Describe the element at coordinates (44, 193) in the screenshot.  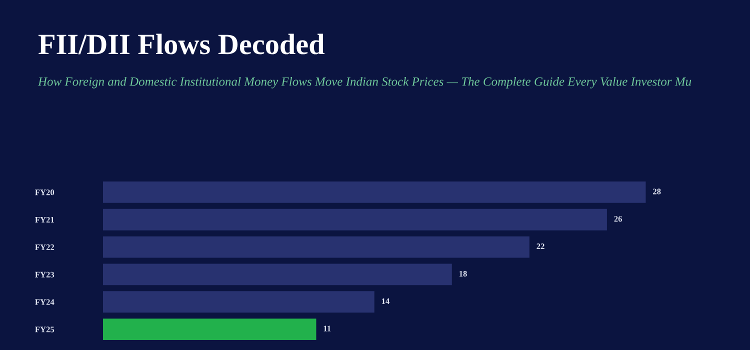
I see `y-tick-label: FY20` at that location.